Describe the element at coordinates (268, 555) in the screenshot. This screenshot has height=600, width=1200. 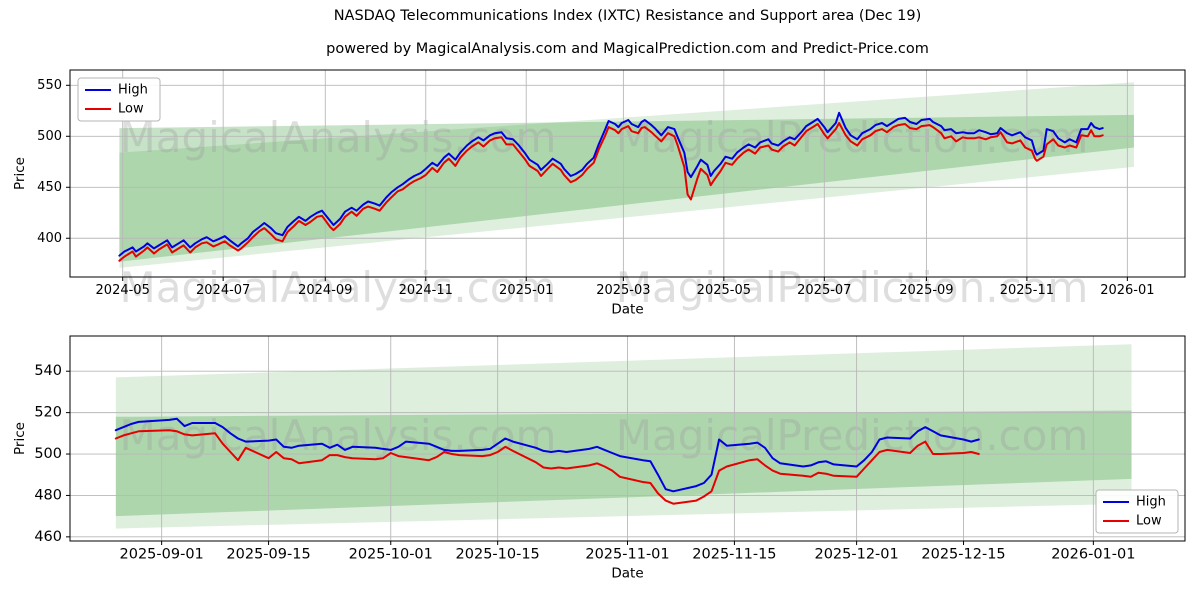
I see `x-tick-label: 2025-09-15` at that location.